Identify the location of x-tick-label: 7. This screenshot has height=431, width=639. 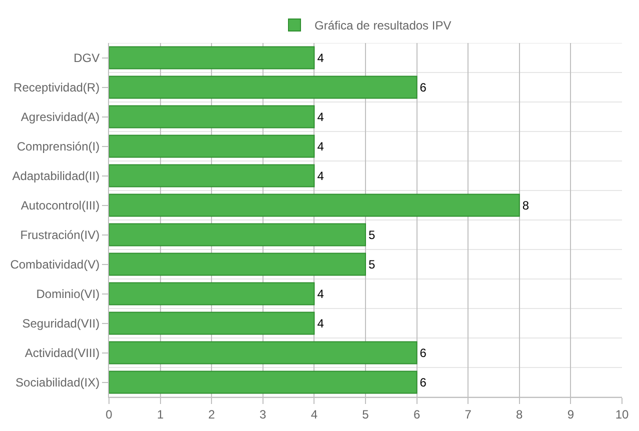
(468, 414).